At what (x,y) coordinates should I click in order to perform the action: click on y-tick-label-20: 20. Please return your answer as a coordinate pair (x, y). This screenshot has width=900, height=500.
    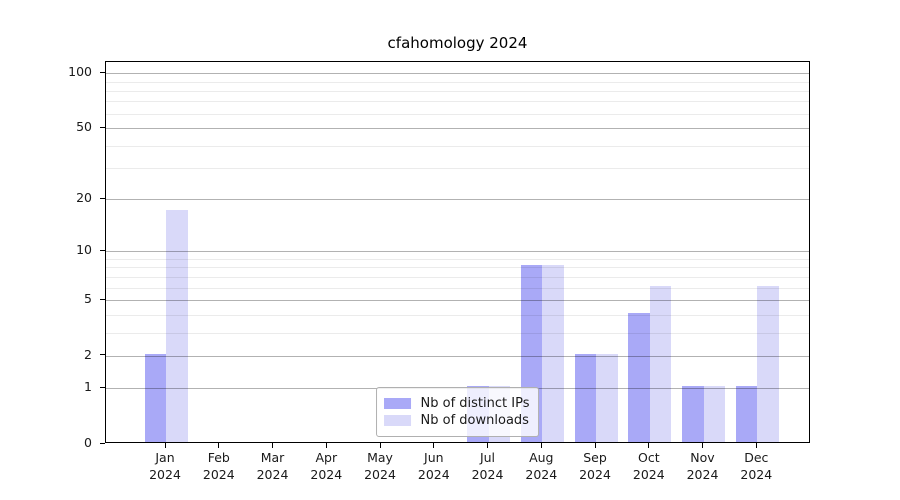
    Looking at the image, I should click on (84, 198).